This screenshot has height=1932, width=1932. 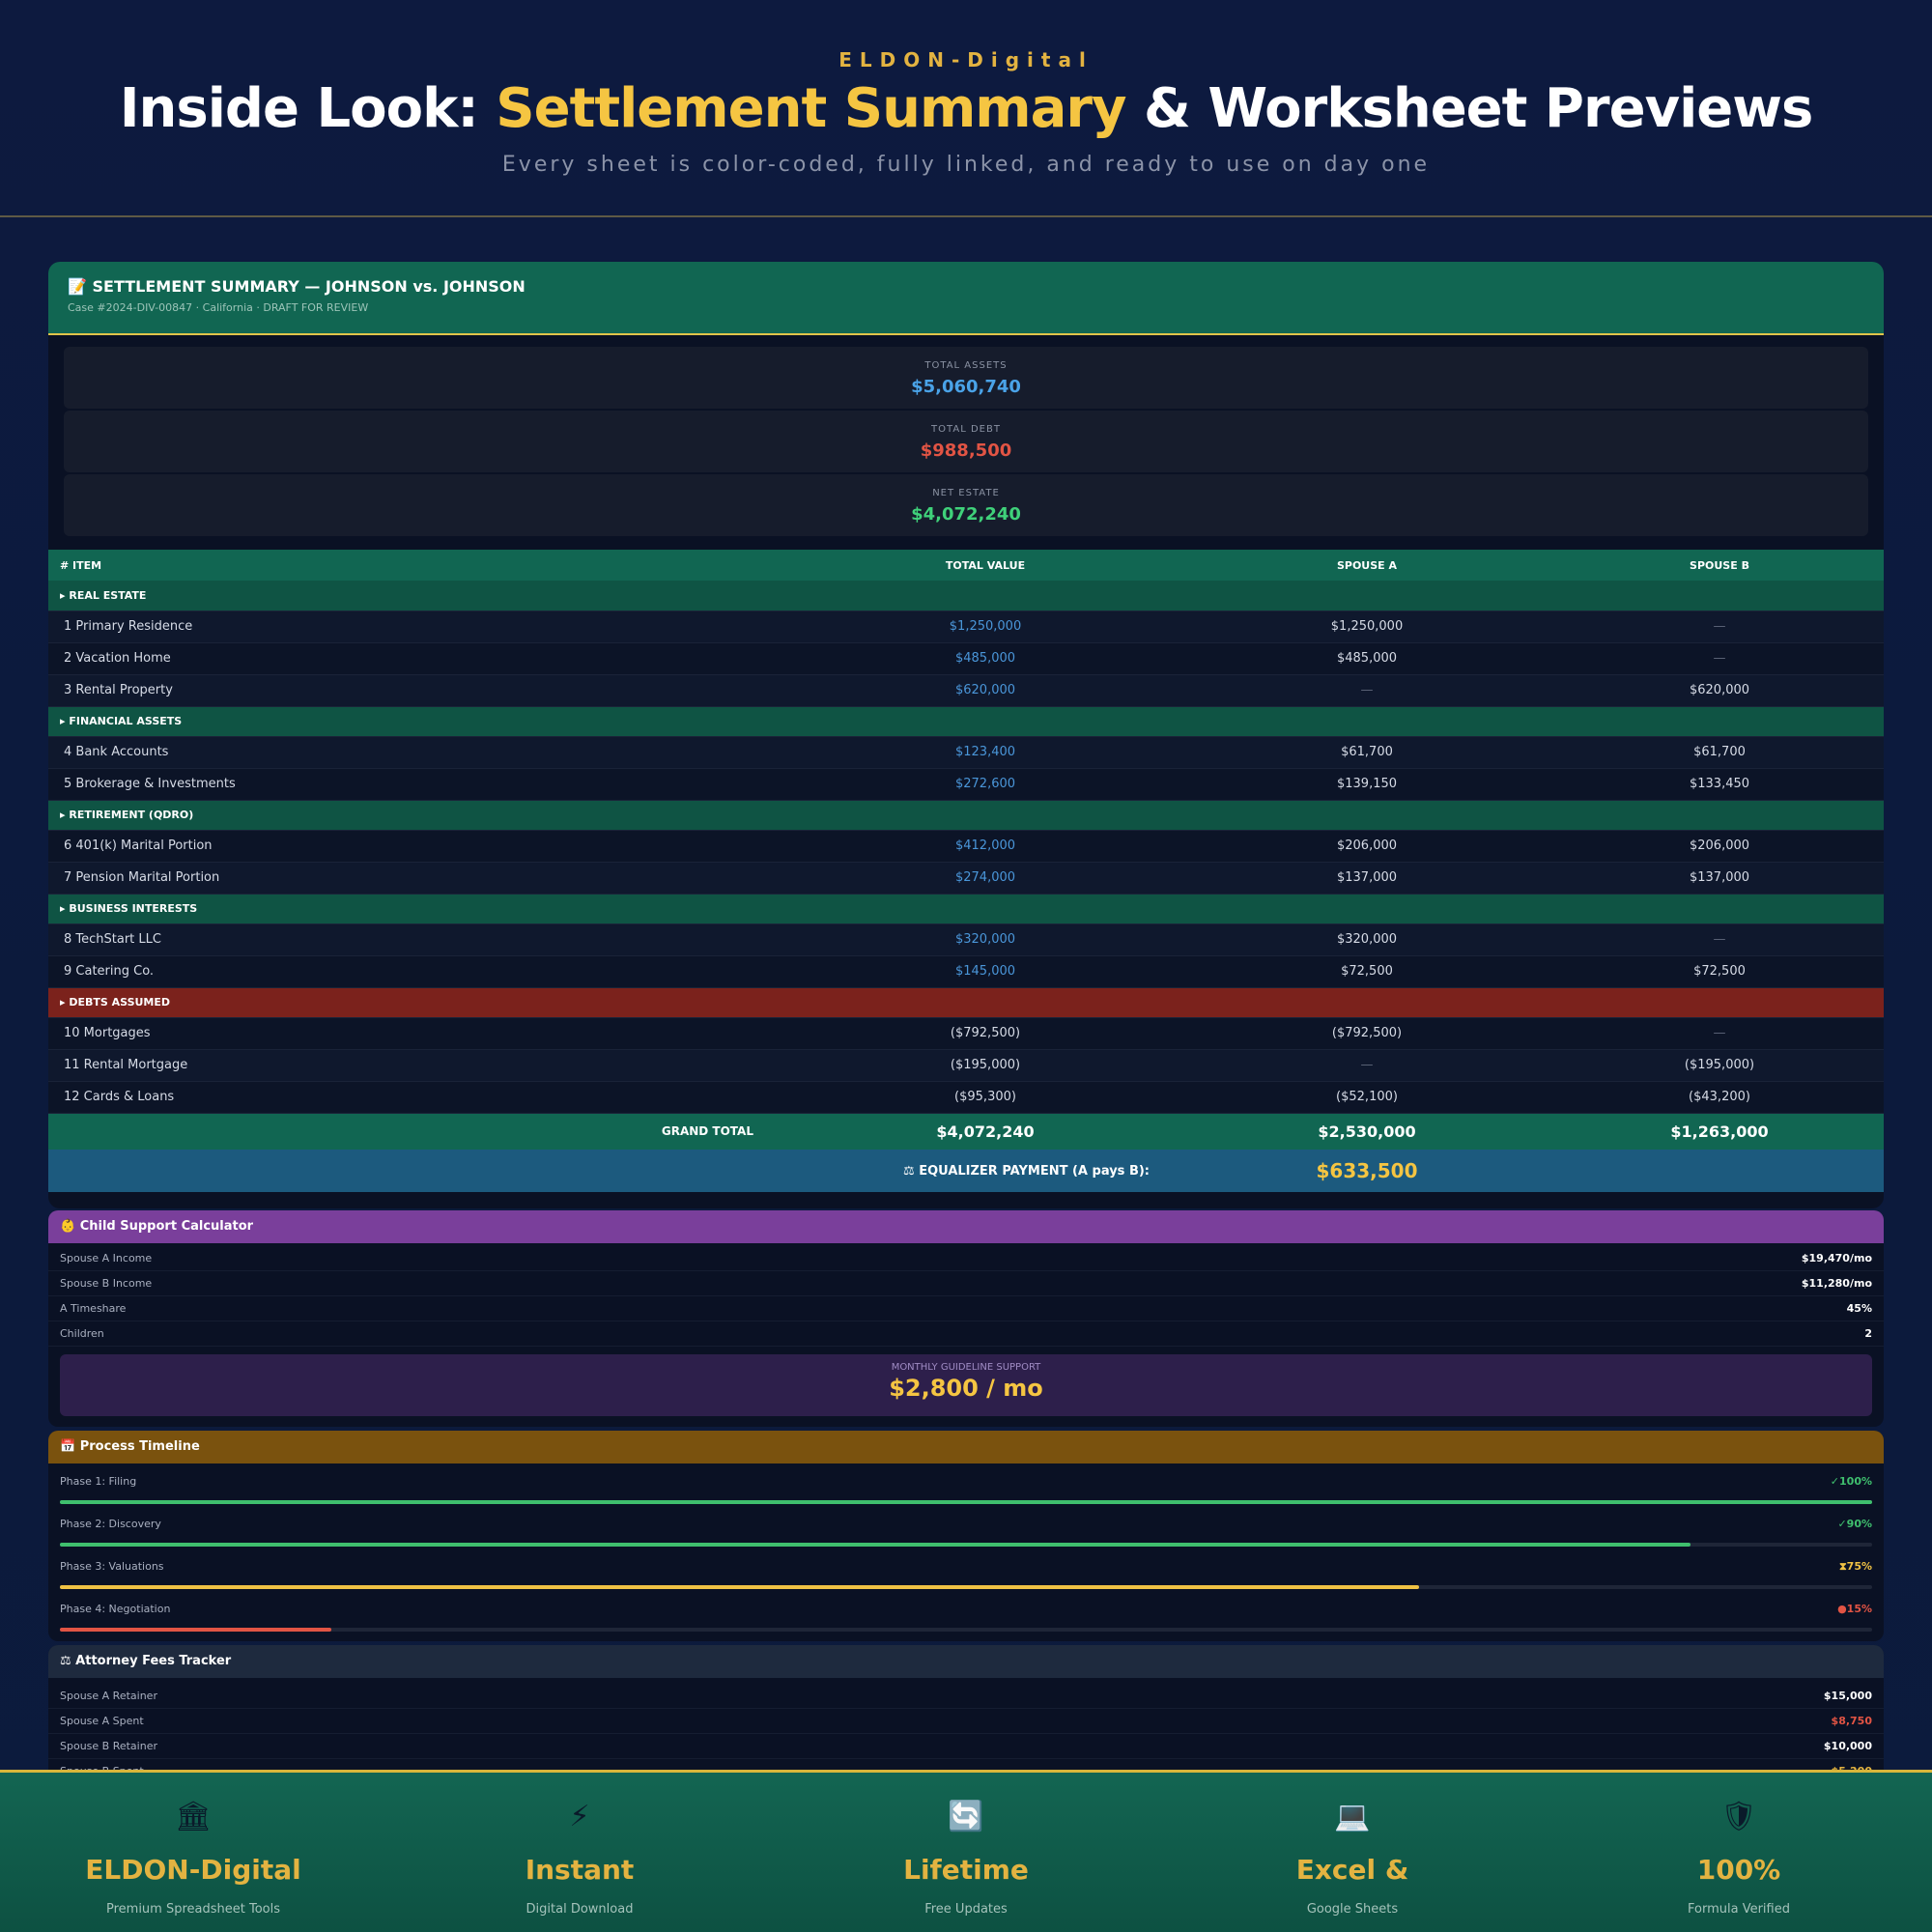 What do you see at coordinates (966, 1612) in the screenshot?
I see `phase-item: Phase 4: Negotiation ●15%` at bounding box center [966, 1612].